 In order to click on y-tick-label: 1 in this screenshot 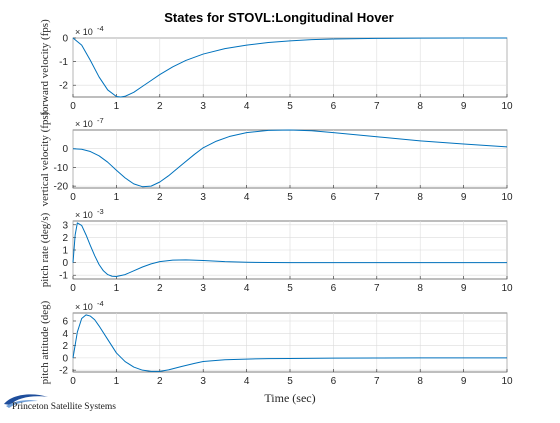, I will do `click(65, 251)`.